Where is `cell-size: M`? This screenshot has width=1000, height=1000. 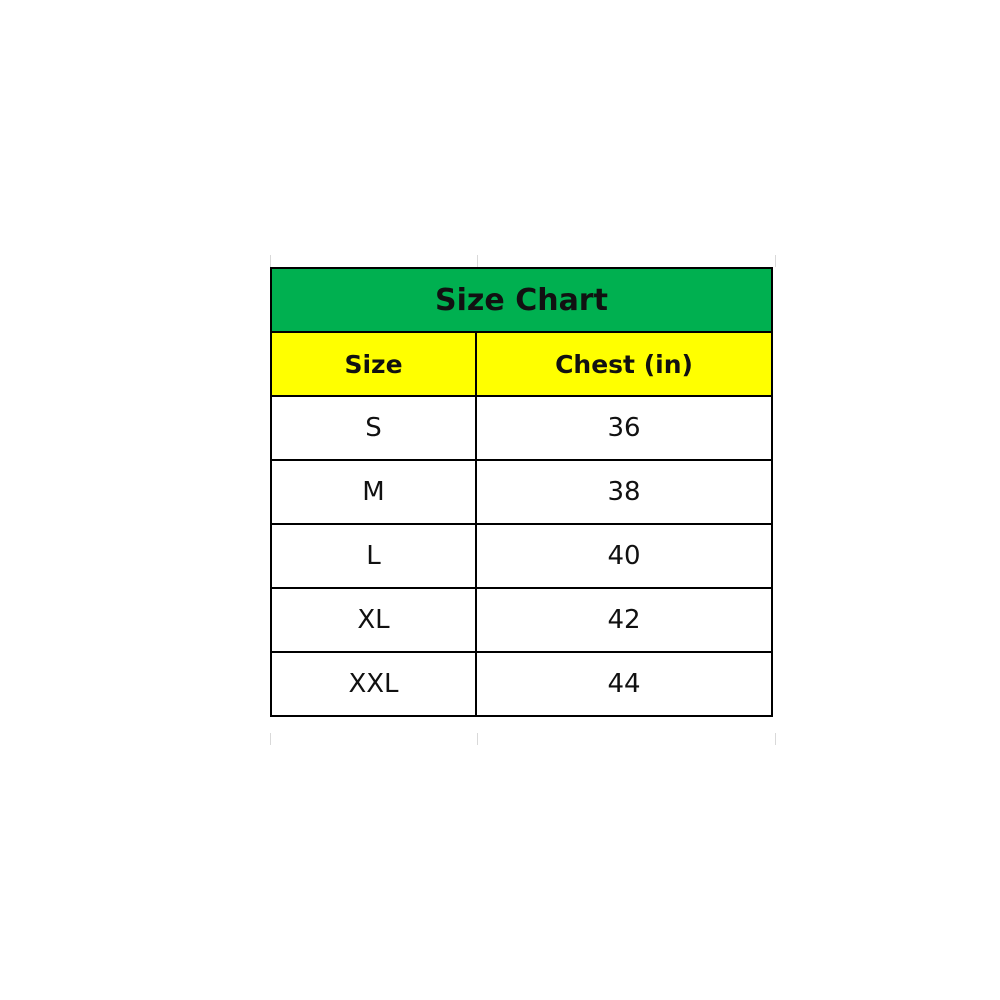
cell-size: M is located at coordinates (373, 492).